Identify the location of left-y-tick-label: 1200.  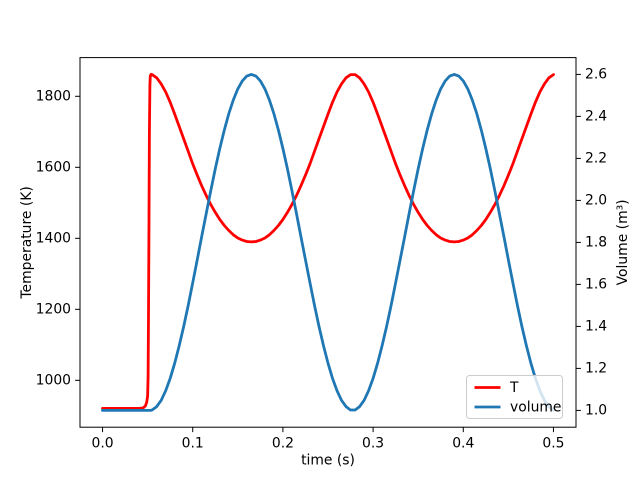
(53, 309).